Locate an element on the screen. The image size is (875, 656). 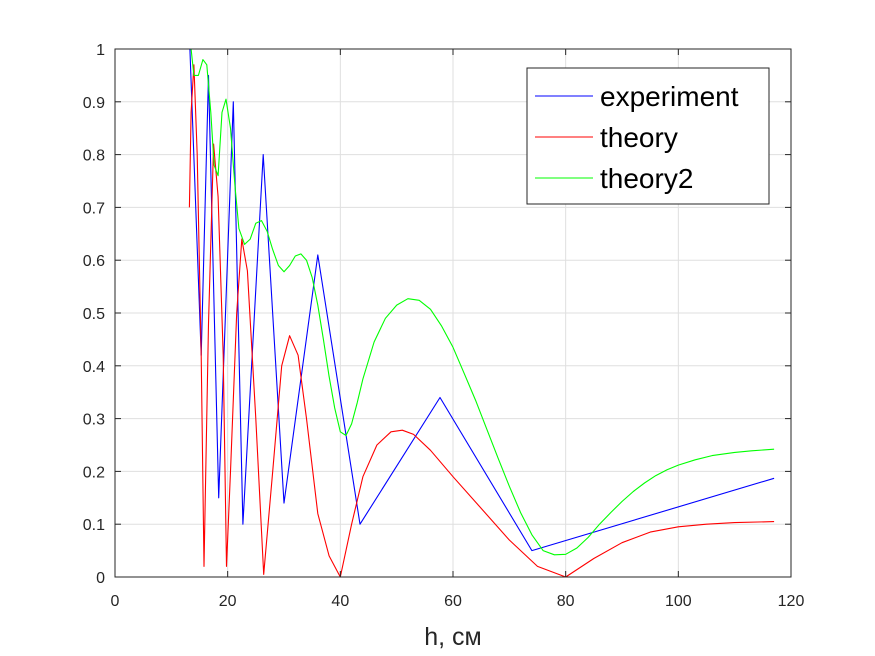
y-tick-label: 0.8 is located at coordinates (94, 156).